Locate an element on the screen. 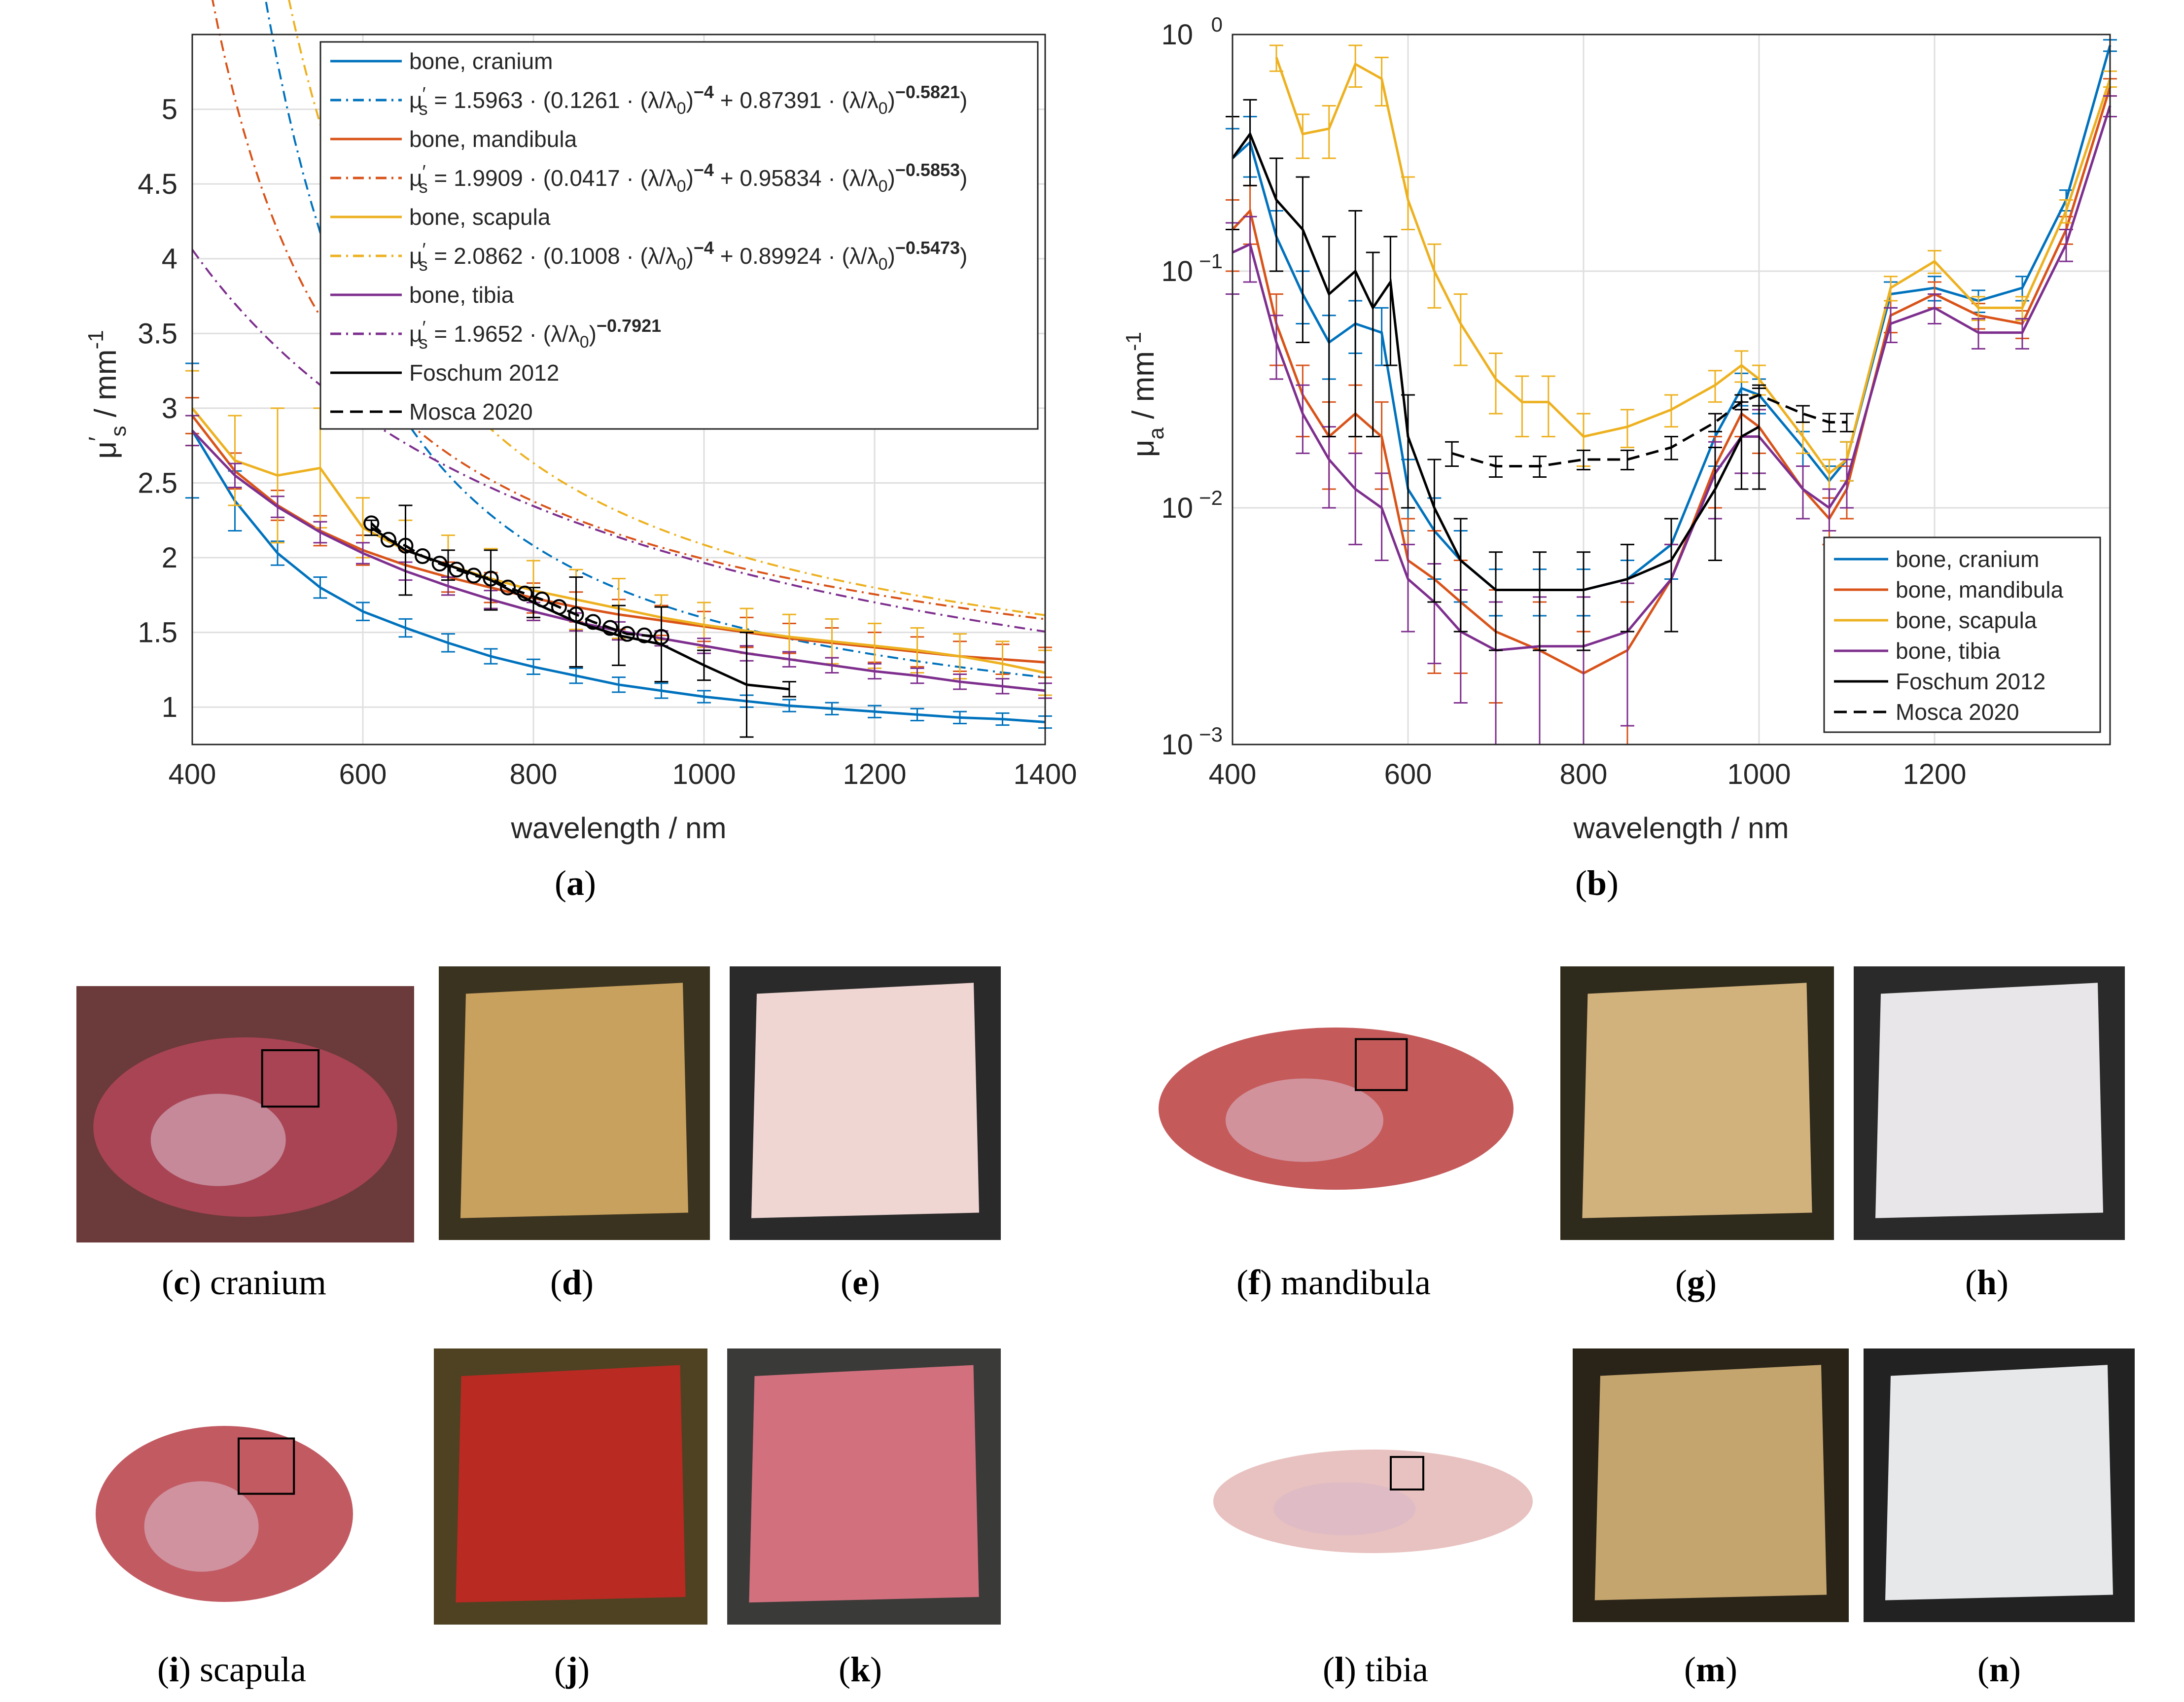 This screenshot has width=2184, height=1702. photo-g is located at coordinates (1697, 1103).